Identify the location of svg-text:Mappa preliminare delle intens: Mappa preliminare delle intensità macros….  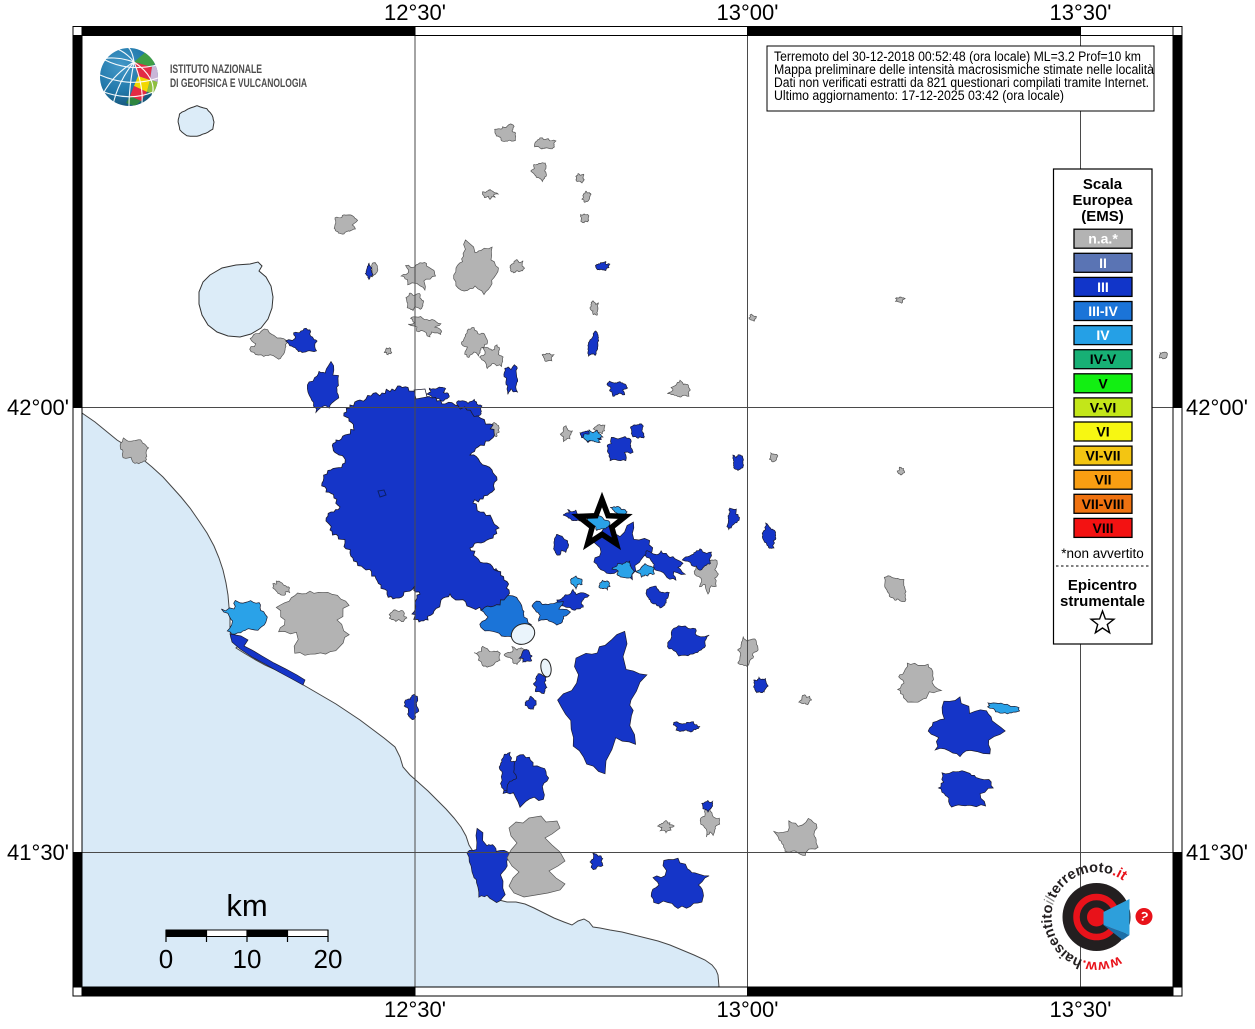
(964, 69).